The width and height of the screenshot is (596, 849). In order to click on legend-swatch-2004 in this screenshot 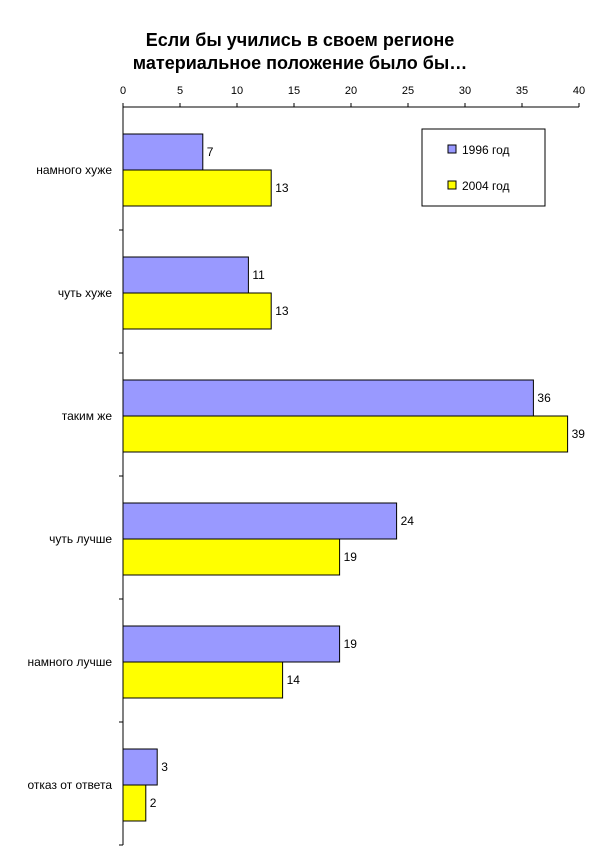, I will do `click(452, 185)`.